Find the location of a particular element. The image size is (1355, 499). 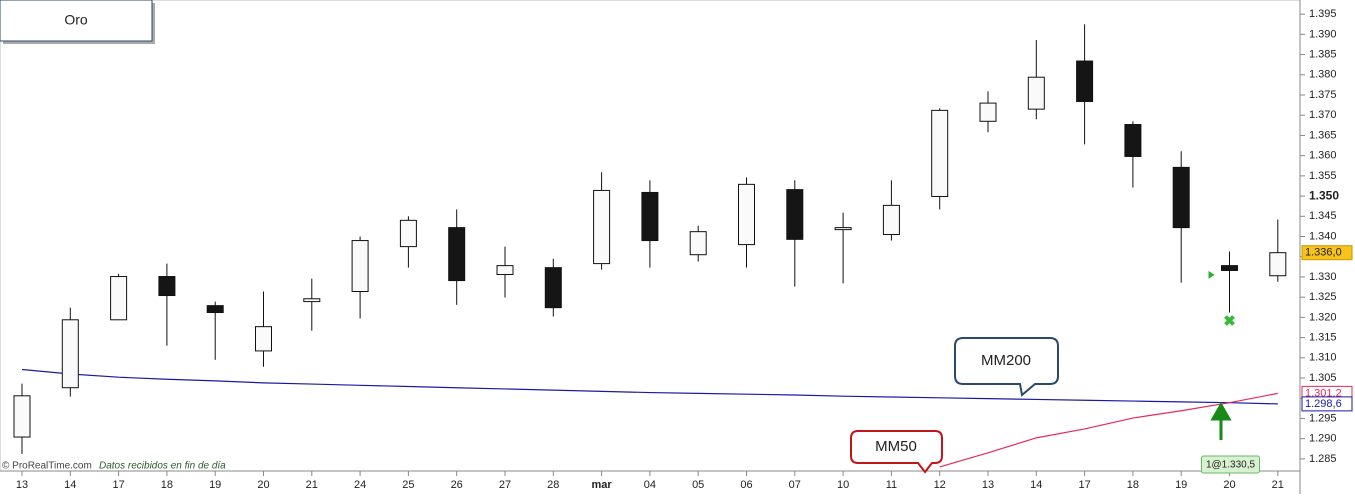

x-tick-label: 25 is located at coordinates (408, 485).